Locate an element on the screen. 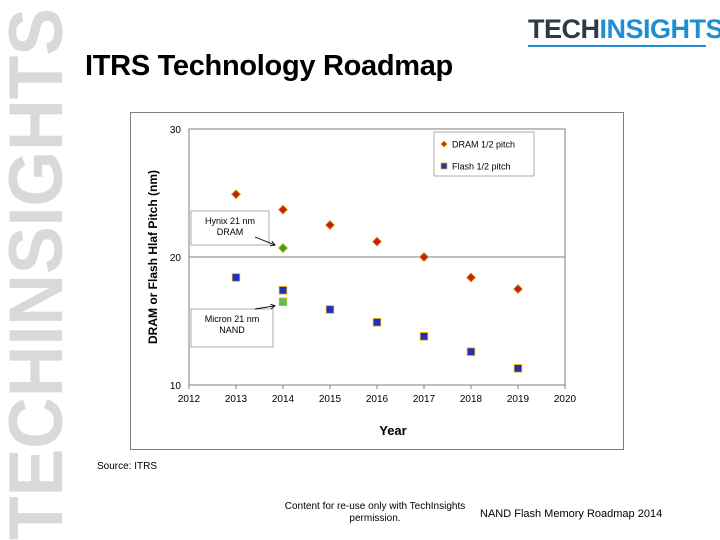 This screenshot has width=720, height=540. legend-box is located at coordinates (484, 154).